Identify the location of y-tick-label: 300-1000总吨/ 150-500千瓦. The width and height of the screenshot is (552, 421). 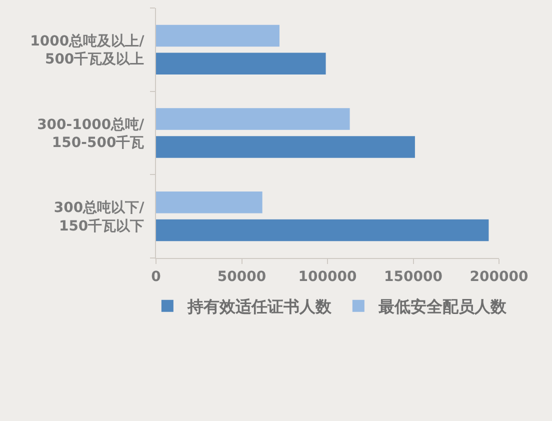
(91, 133).